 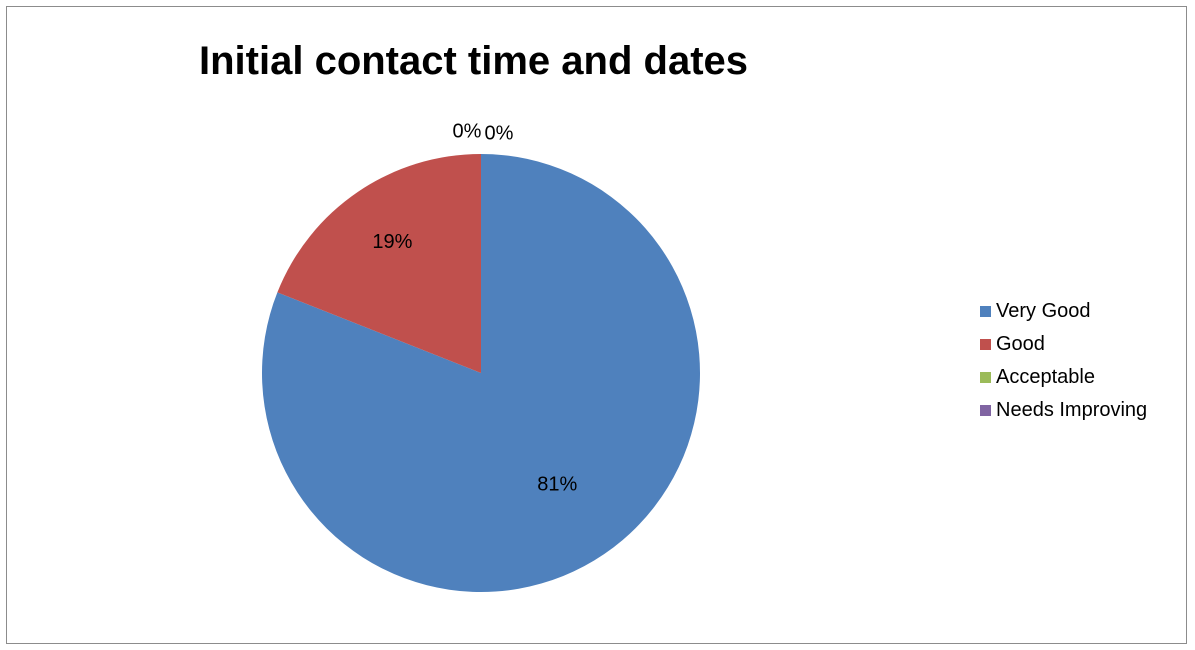 What do you see at coordinates (379, 263) in the screenshot?
I see `pie-slice-good` at bounding box center [379, 263].